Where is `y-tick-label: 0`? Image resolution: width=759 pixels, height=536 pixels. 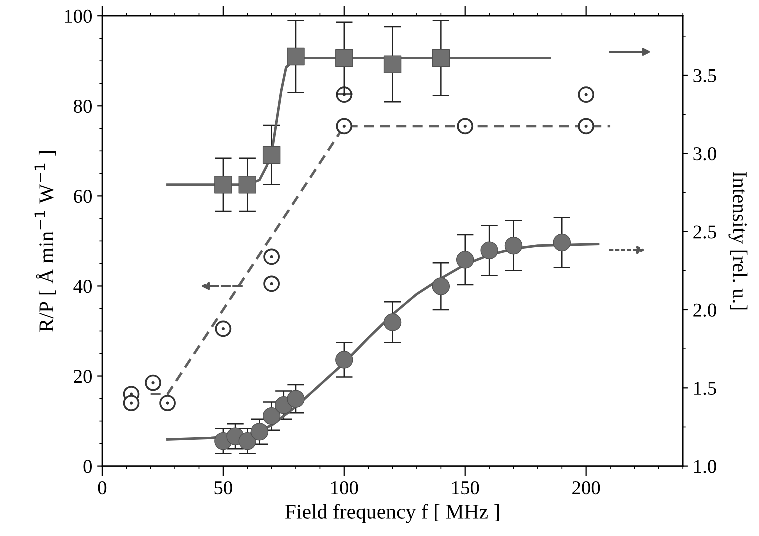 y-tick-label: 0 is located at coordinates (88, 467).